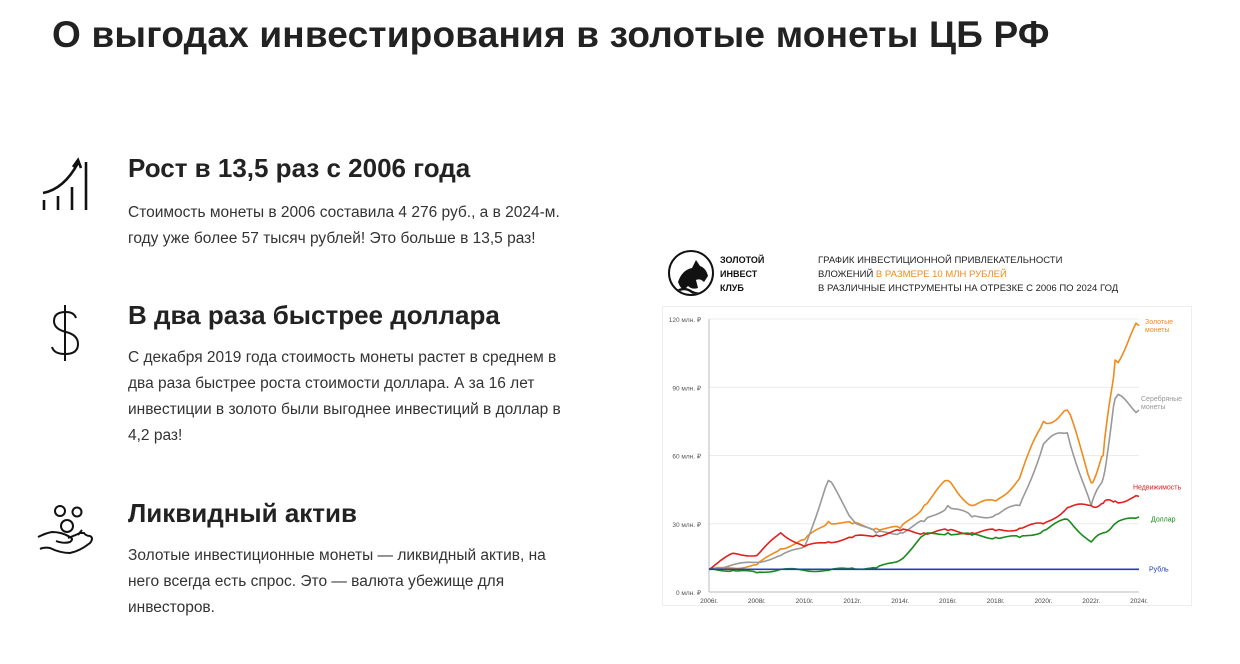  I want to click on x-tick-label: 2012г., so click(852, 601).